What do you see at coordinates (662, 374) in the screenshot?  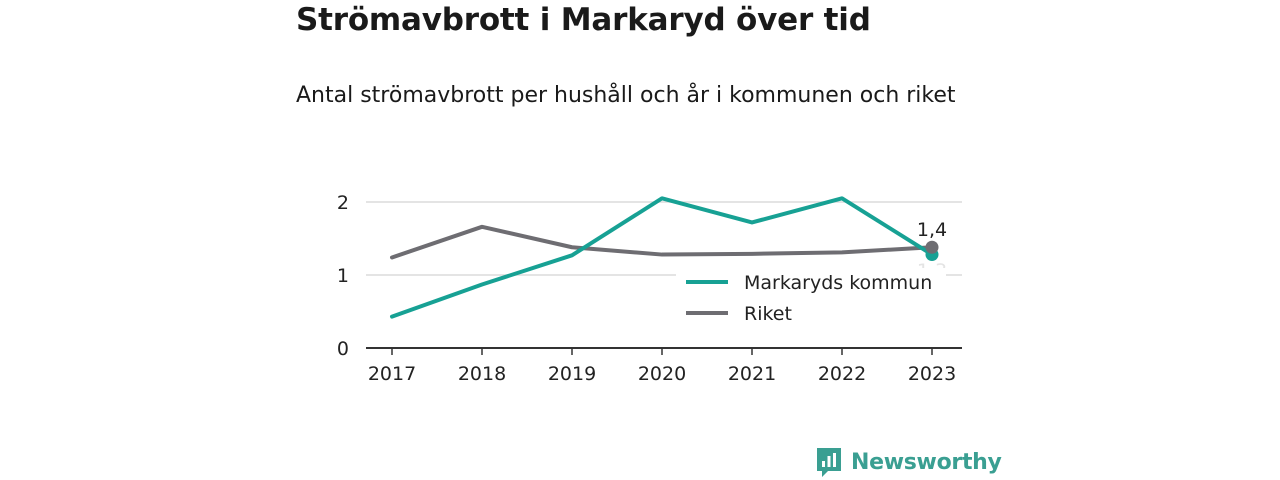 I see `x-tick-label: 2020` at bounding box center [662, 374].